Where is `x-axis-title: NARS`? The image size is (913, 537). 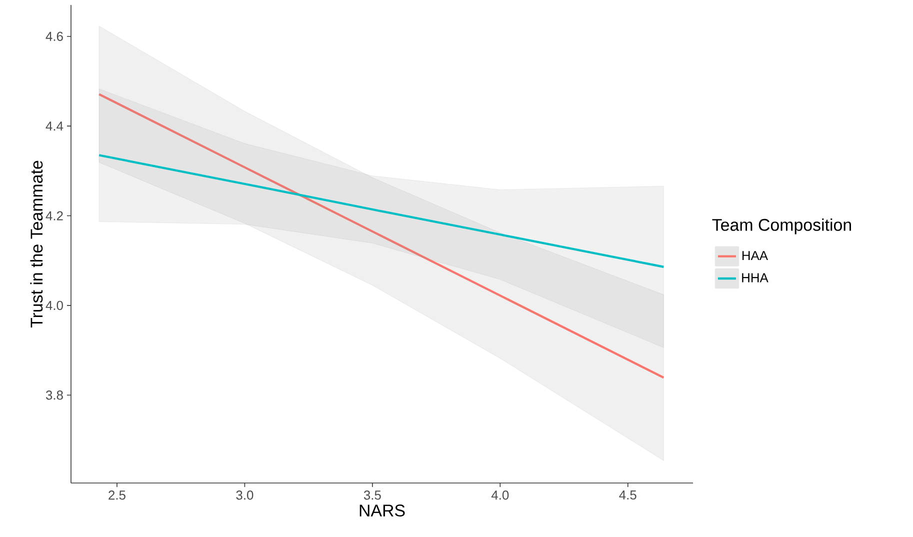 x-axis-title: NARS is located at coordinates (382, 510).